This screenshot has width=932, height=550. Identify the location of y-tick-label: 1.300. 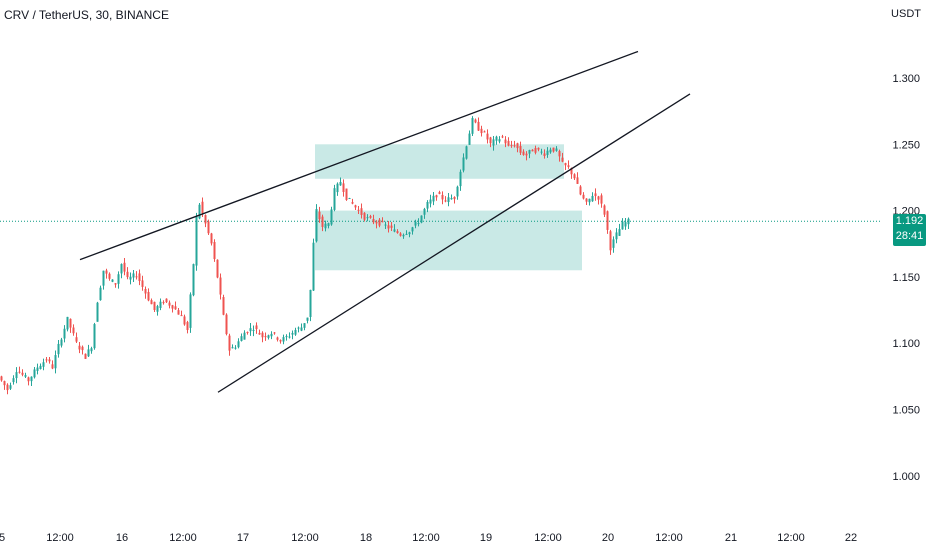
(906, 79).